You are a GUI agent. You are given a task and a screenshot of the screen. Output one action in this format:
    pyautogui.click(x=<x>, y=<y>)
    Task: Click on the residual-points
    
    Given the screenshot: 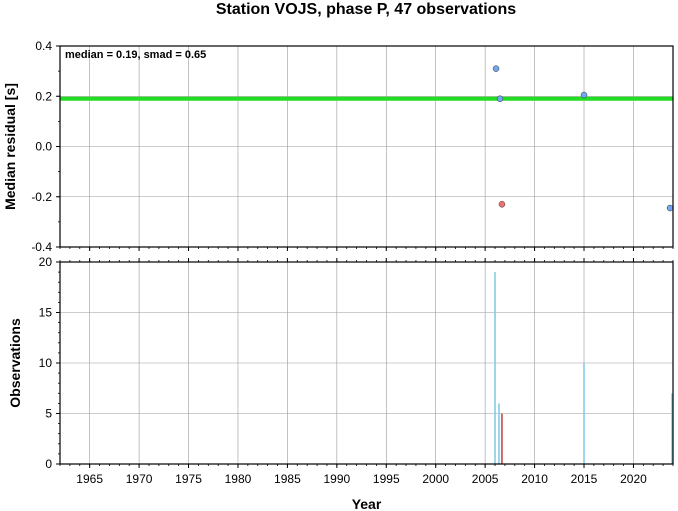 What is the action you would take?
    pyautogui.click(x=583, y=138)
    